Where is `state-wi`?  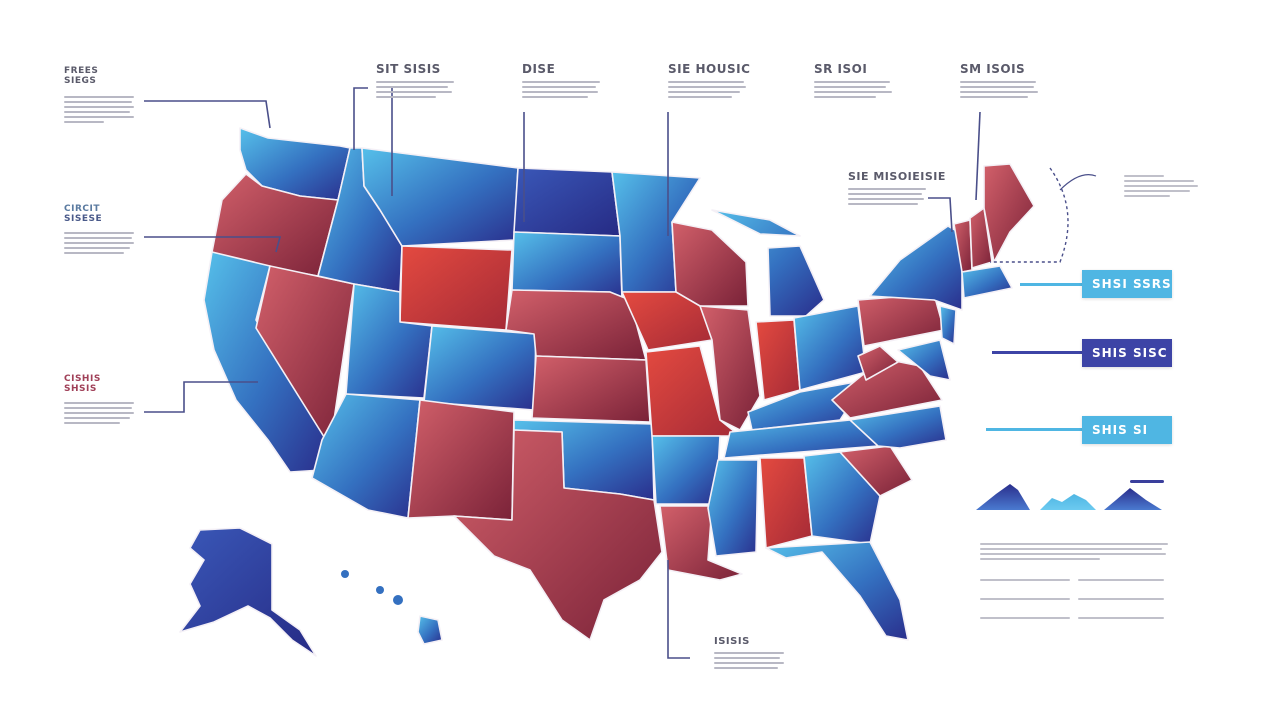 state-wi is located at coordinates (710, 264).